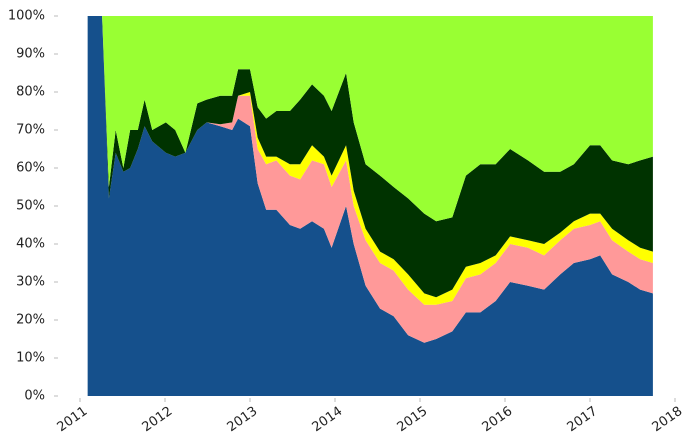 The width and height of the screenshot is (682, 432). What do you see at coordinates (73, 418) in the screenshot?
I see `x-tick-label: 2011` at bounding box center [73, 418].